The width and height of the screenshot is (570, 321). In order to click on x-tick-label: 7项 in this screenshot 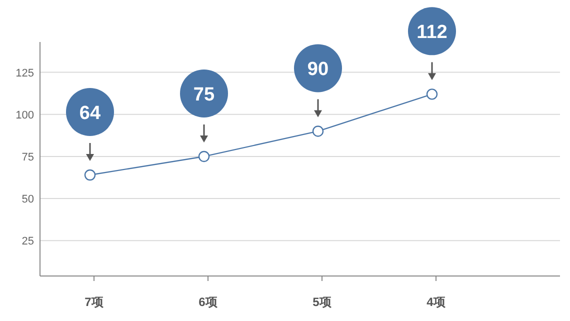, I will do `click(94, 302)`.